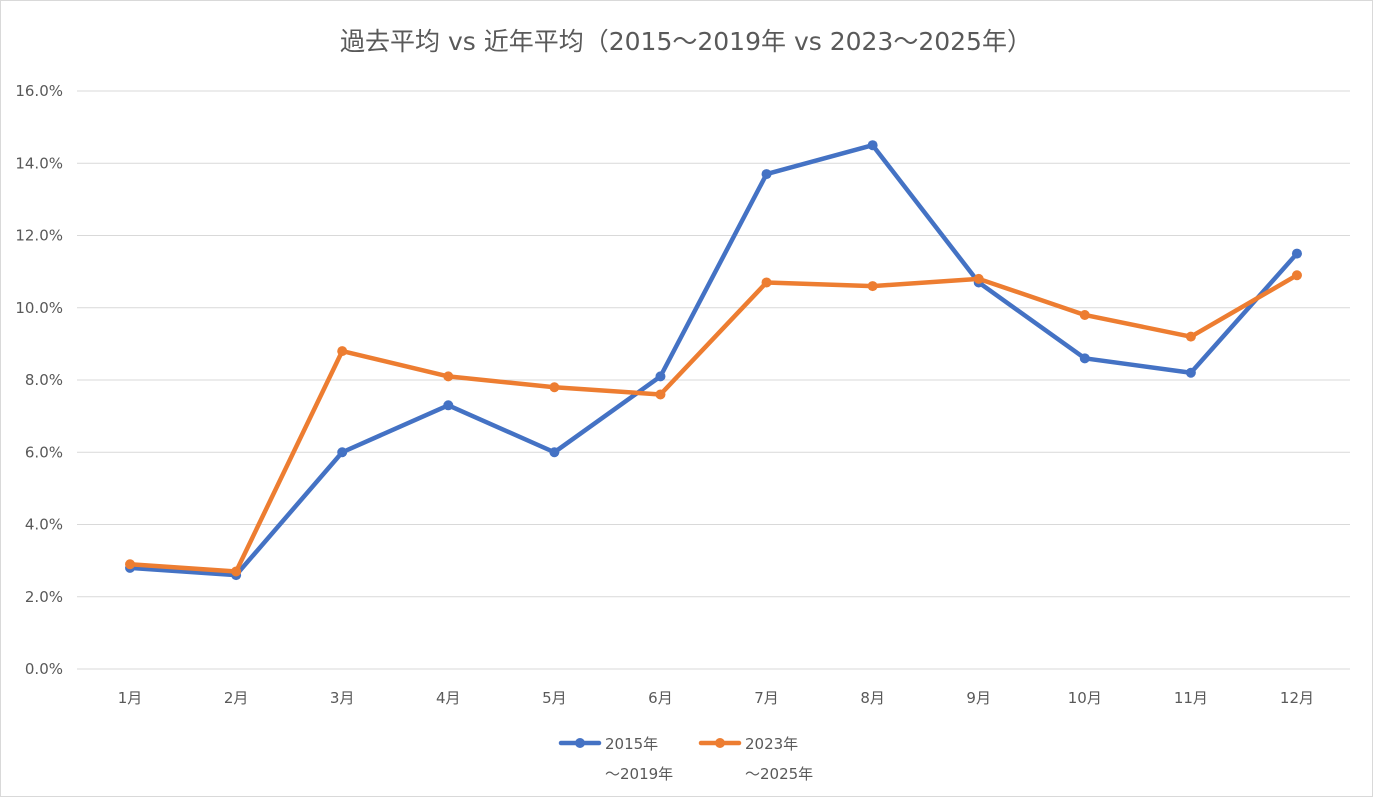 The width and height of the screenshot is (1373, 797). Describe the element at coordinates (236, 698) in the screenshot. I see `x-tick-label: 2月` at that location.